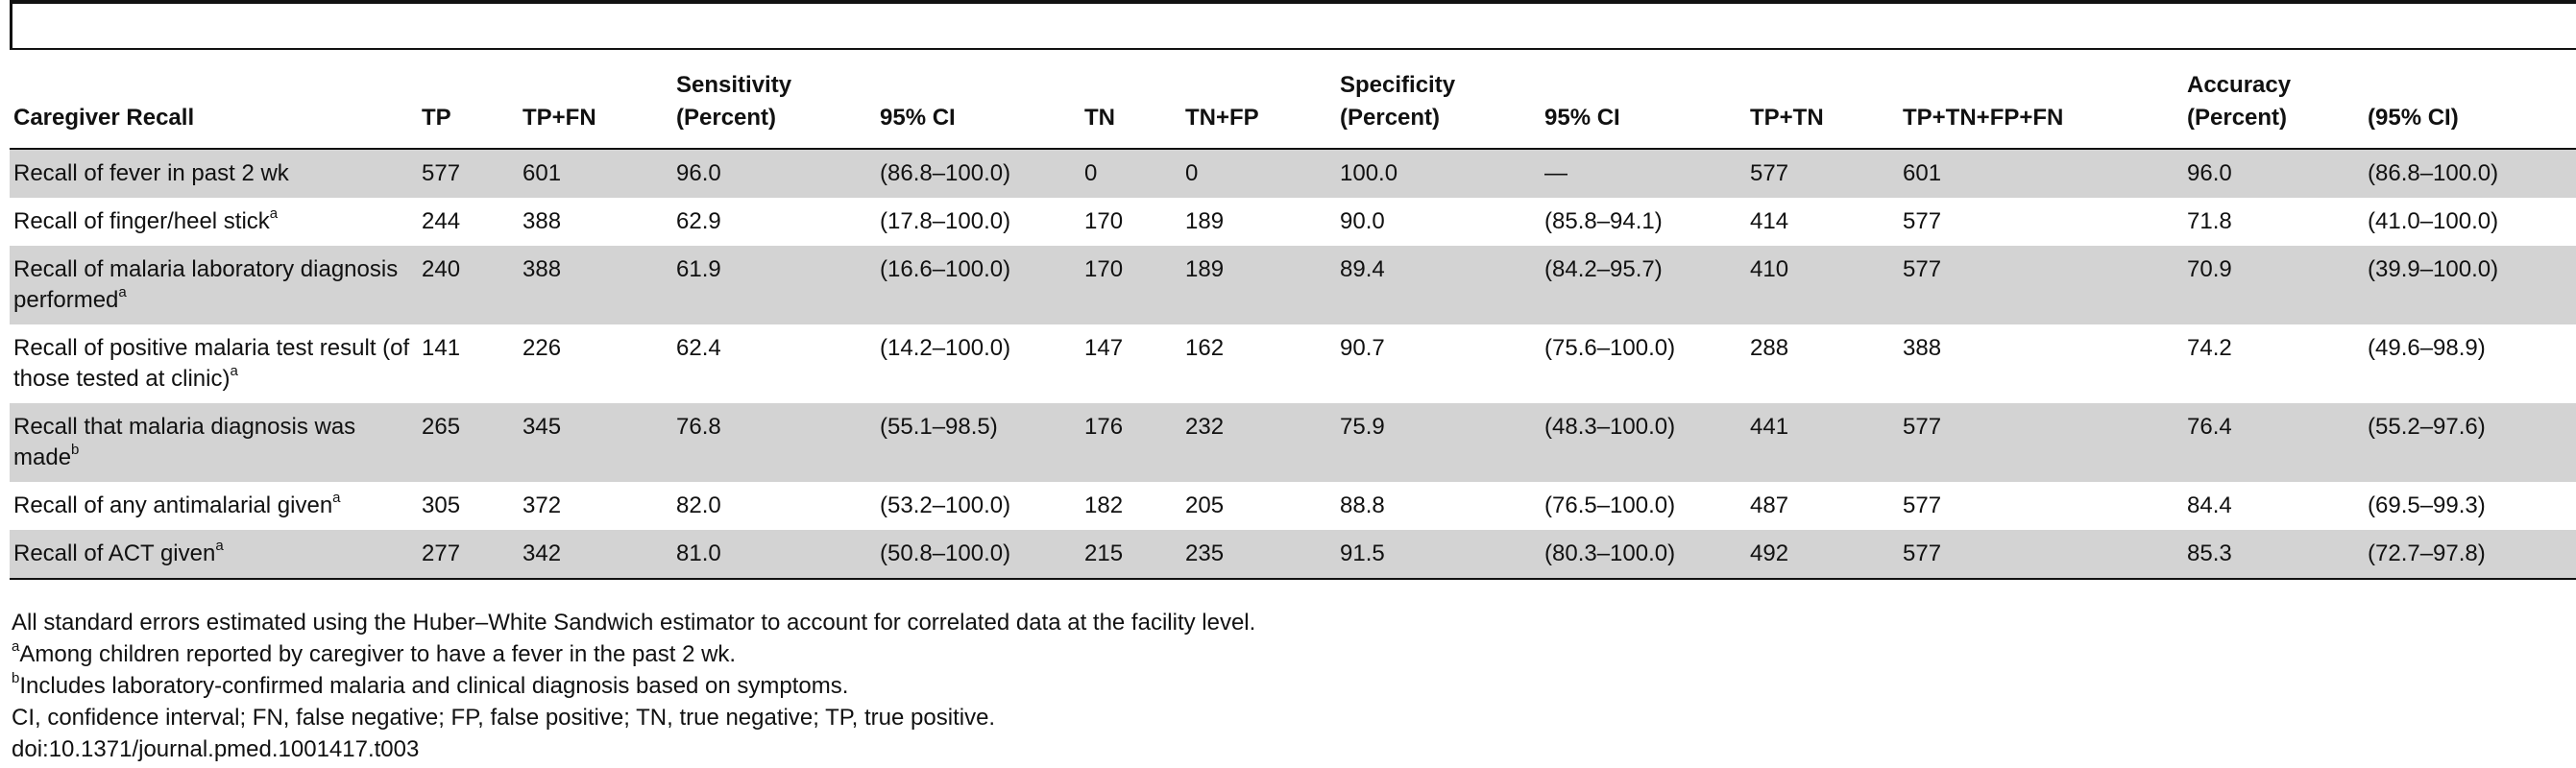 The image size is (2576, 768). What do you see at coordinates (2209, 505) in the screenshot?
I see `cell-accuracy: 84.4` at bounding box center [2209, 505].